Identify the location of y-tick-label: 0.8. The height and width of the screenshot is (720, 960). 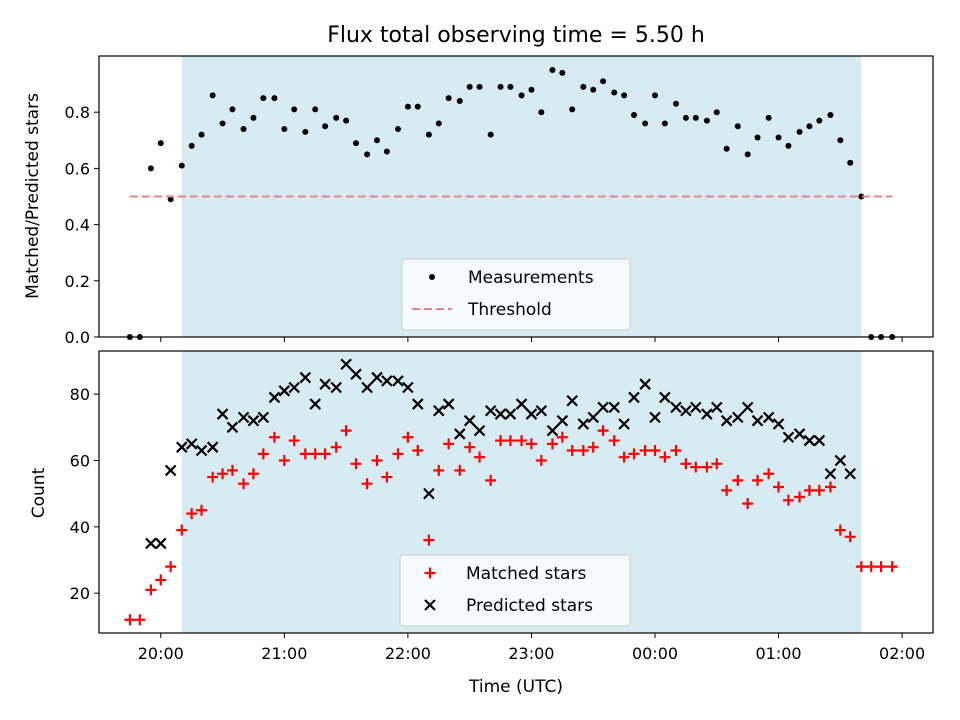
(77, 112).